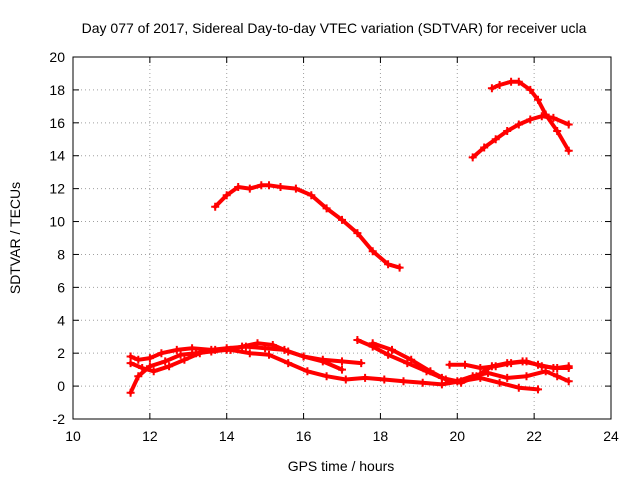  Describe the element at coordinates (15, 238) in the screenshot. I see `y-axis-label: SDTVAR / TECUs` at that location.